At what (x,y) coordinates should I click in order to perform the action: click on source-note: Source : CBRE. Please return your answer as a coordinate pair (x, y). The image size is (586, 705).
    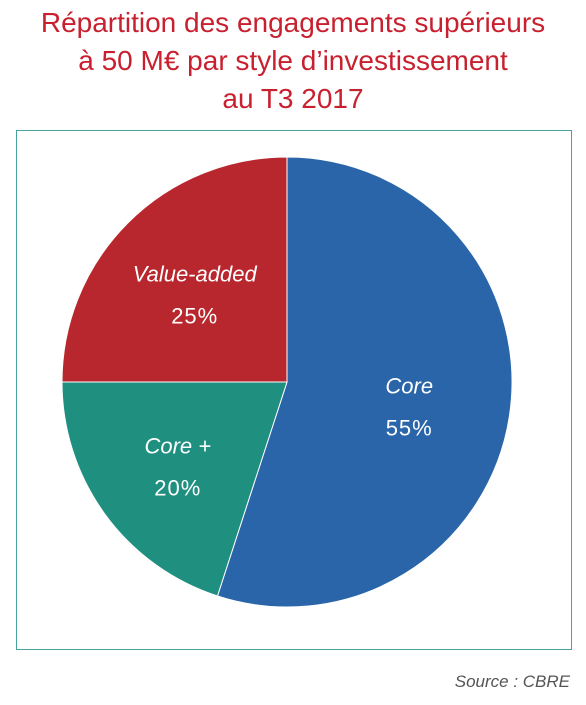
    Looking at the image, I should click on (512, 681).